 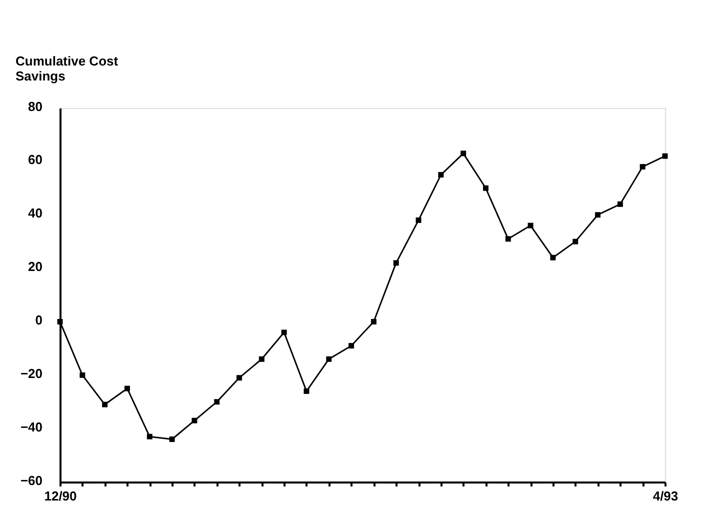 I want to click on y-tick-label: 20, so click(x=35, y=266).